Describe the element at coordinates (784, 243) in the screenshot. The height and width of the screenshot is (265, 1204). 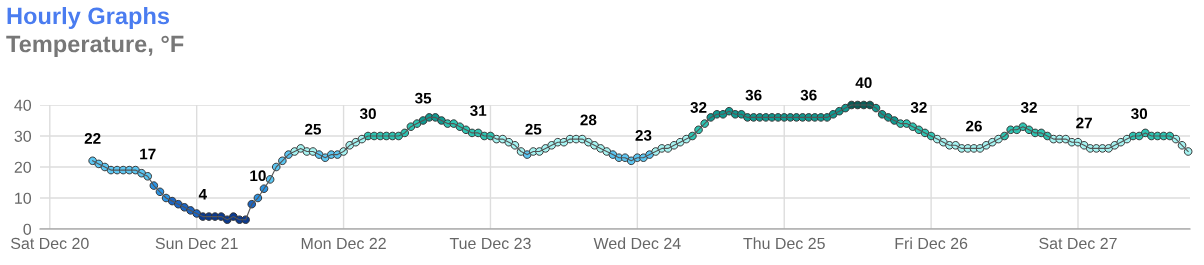
I see `x-tick-label: Thu Dec 25` at that location.